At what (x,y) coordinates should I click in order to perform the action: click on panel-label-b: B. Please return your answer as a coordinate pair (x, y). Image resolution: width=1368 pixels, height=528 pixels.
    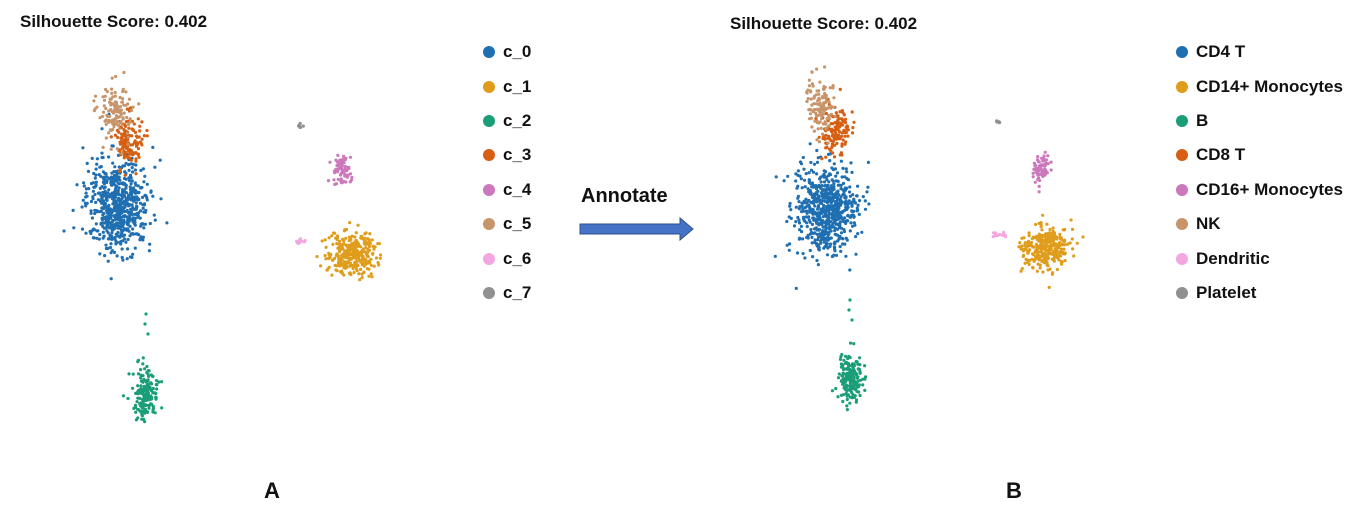
    Looking at the image, I should click on (1014, 490).